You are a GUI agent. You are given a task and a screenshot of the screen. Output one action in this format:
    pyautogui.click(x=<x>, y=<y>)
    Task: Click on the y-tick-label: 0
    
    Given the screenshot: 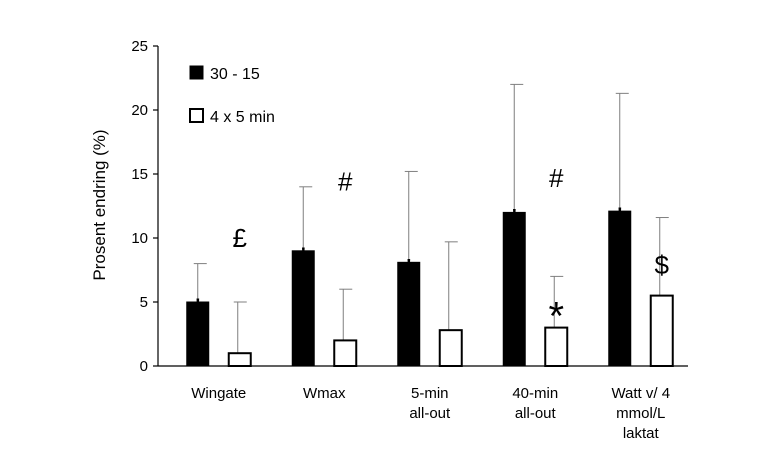 What is the action you would take?
    pyautogui.click(x=144, y=366)
    